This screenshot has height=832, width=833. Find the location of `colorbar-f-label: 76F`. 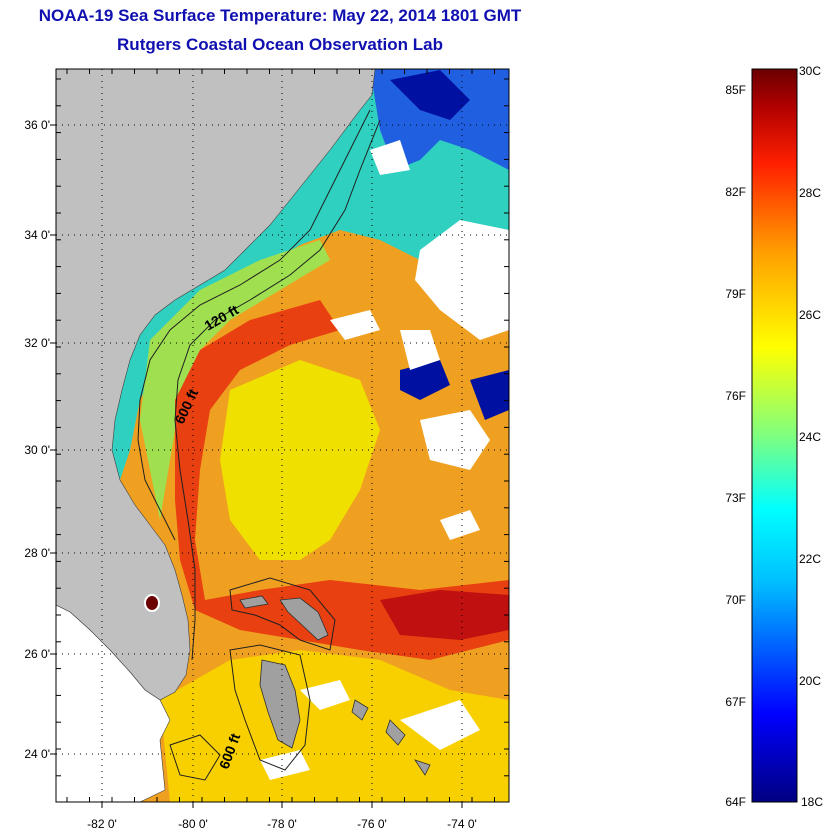

colorbar-f-label: 76F is located at coordinates (735, 396).